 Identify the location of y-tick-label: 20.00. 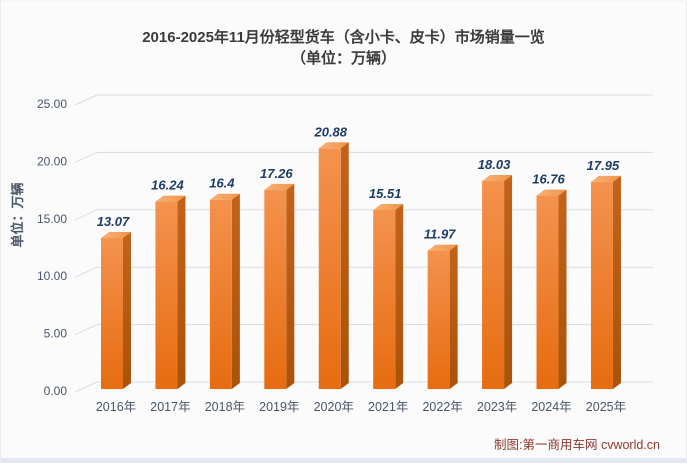
(52, 161).